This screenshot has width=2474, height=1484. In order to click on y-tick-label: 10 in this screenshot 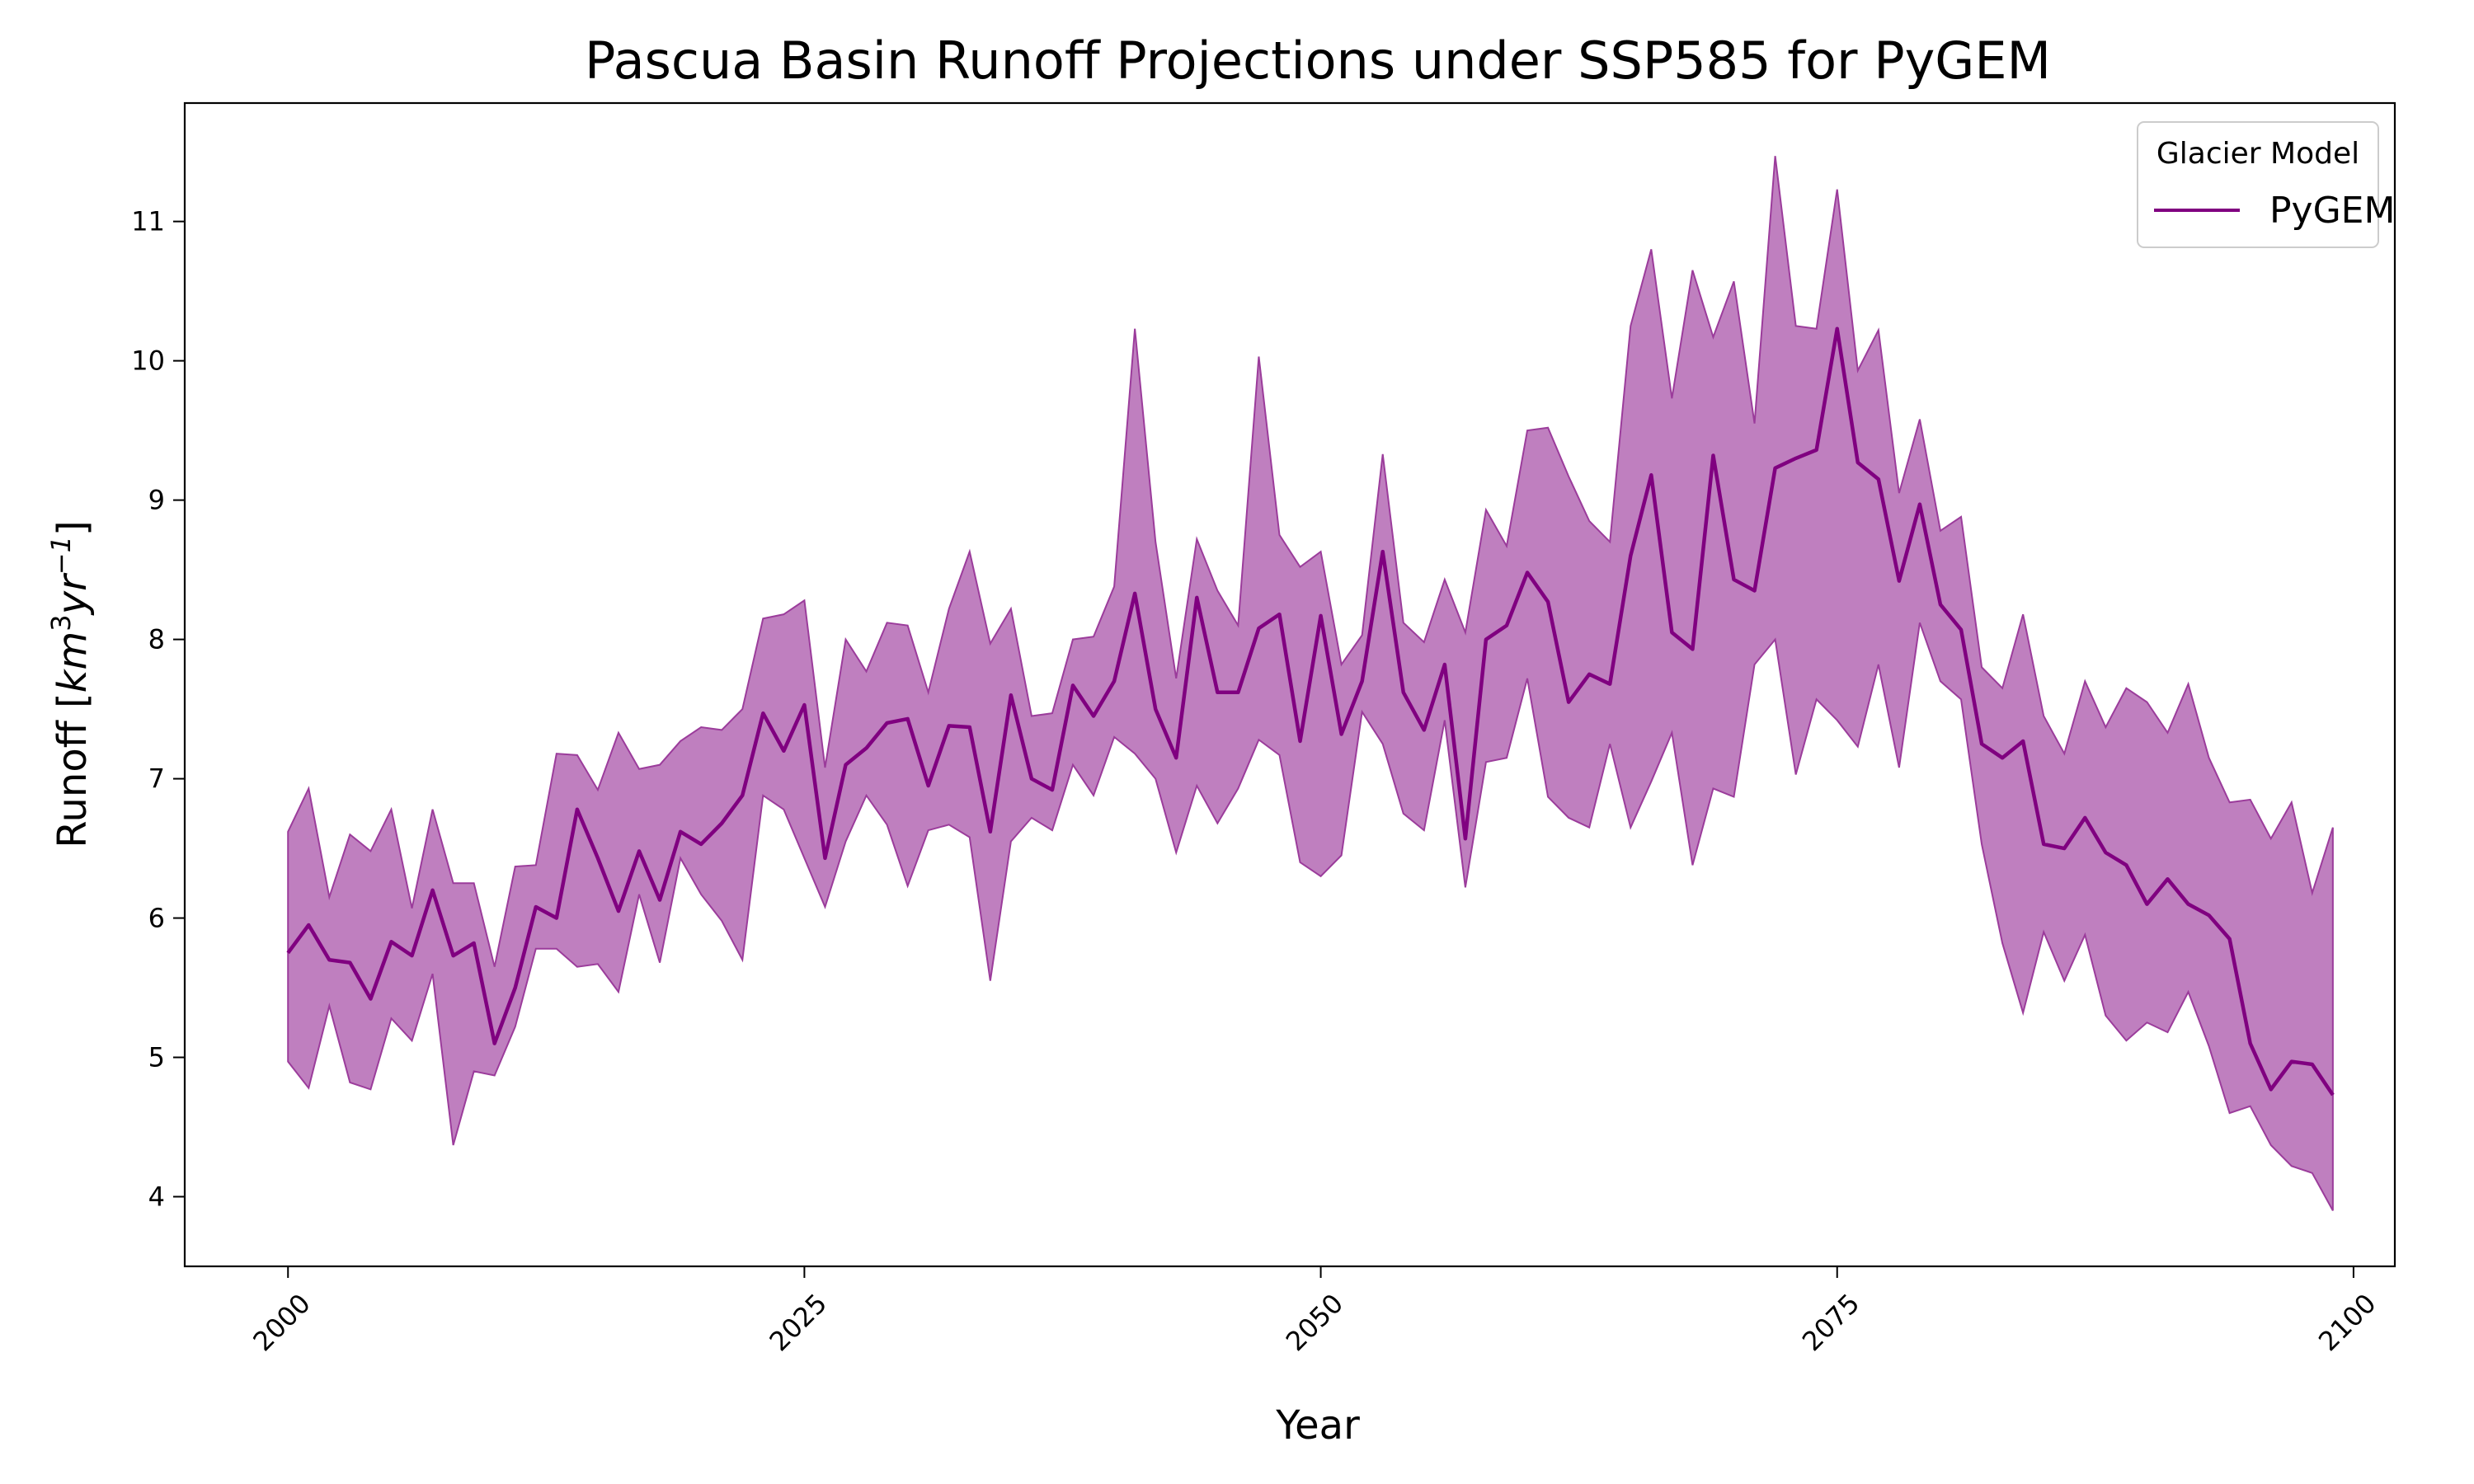, I will do `click(148, 361)`.